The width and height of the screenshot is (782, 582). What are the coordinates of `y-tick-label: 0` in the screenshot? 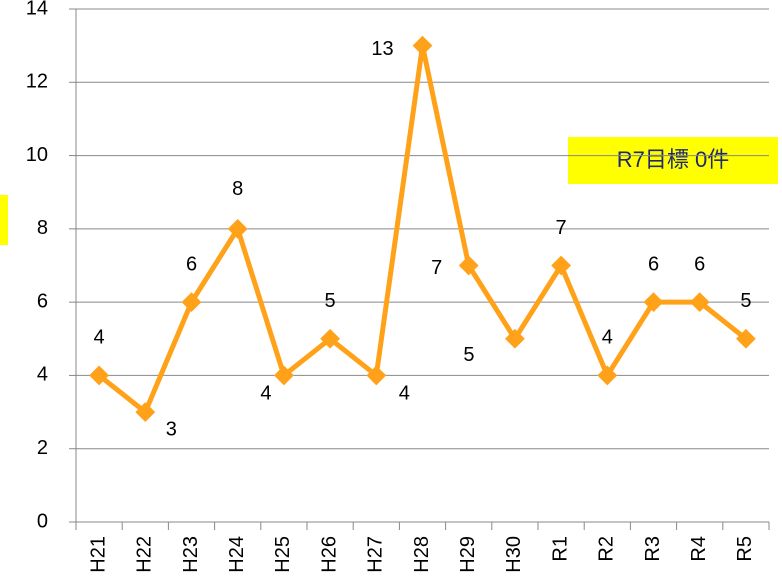 It's located at (42, 521).